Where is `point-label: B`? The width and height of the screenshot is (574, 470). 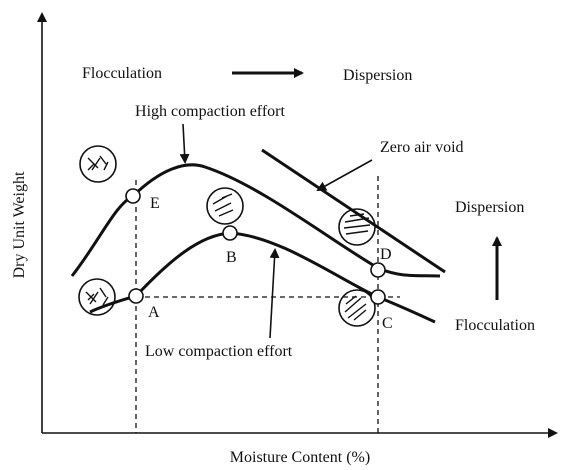 point-label: B is located at coordinates (231, 257).